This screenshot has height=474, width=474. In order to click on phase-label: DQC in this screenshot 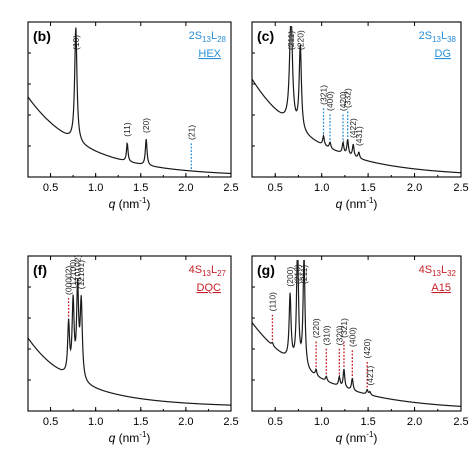, I will do `click(209, 288)`.